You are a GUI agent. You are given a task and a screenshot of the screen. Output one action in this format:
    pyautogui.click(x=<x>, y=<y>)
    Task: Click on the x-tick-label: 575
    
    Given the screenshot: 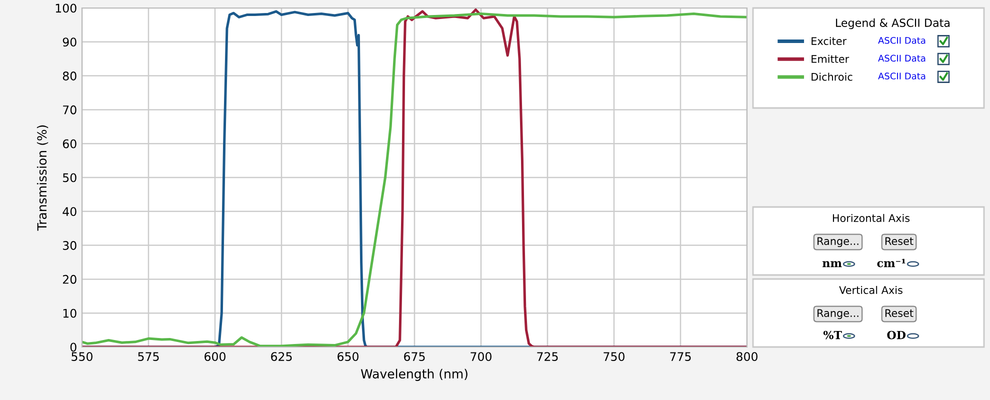 What is the action you would take?
    pyautogui.click(x=148, y=356)
    